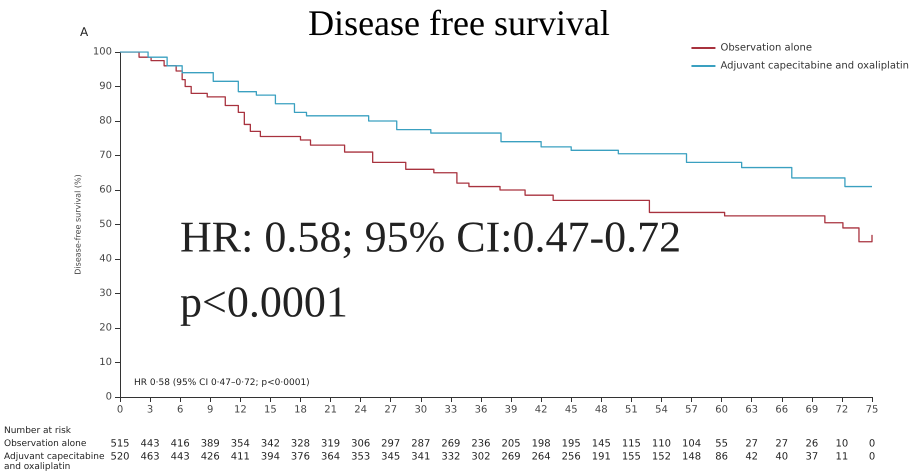 The image size is (918, 475). I want to click on y-tick-label: 20, so click(105, 328).